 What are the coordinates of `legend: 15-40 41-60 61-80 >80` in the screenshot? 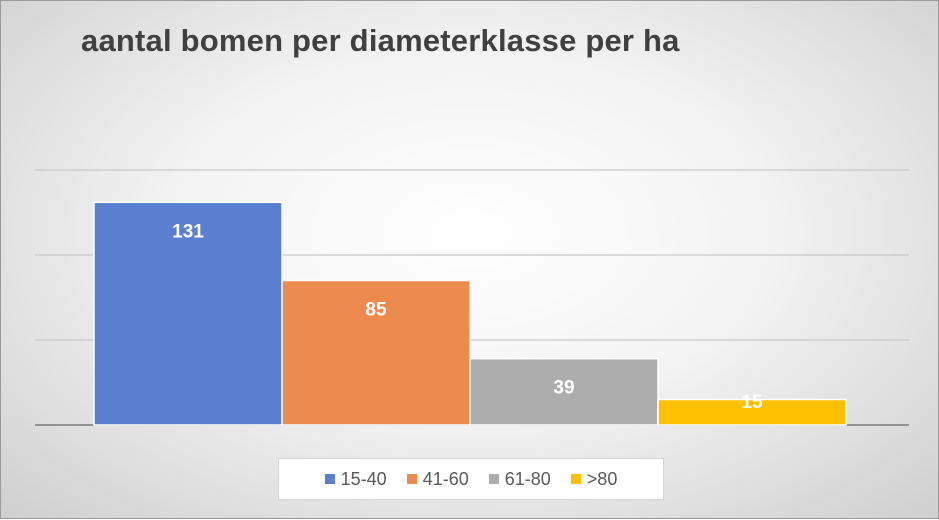 It's located at (471, 479).